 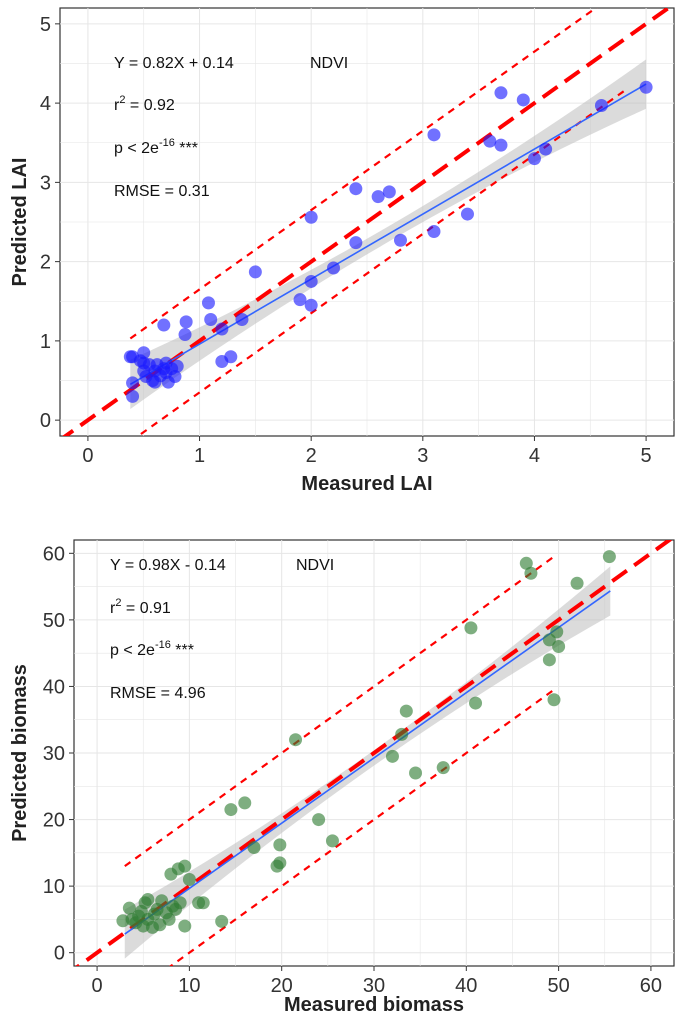 What do you see at coordinates (45, 263) in the screenshot?
I see `y-tick-label: 2` at bounding box center [45, 263].